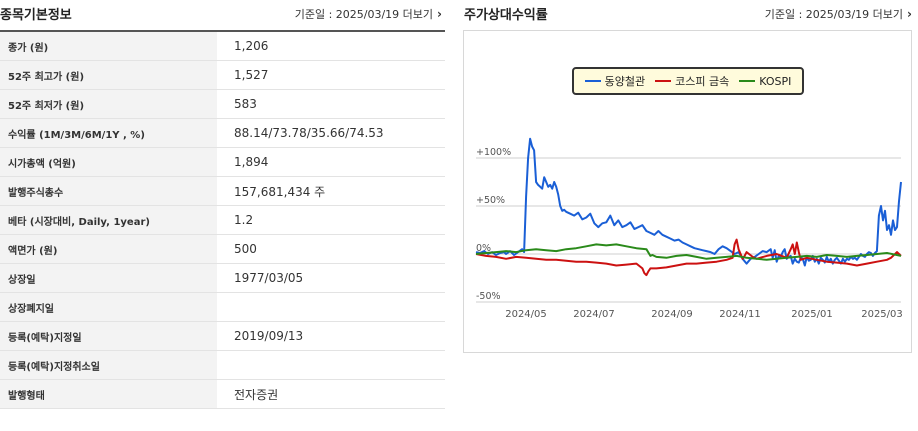 This screenshot has width=918, height=431. I want to click on info-row-value: 1,206, so click(251, 46).